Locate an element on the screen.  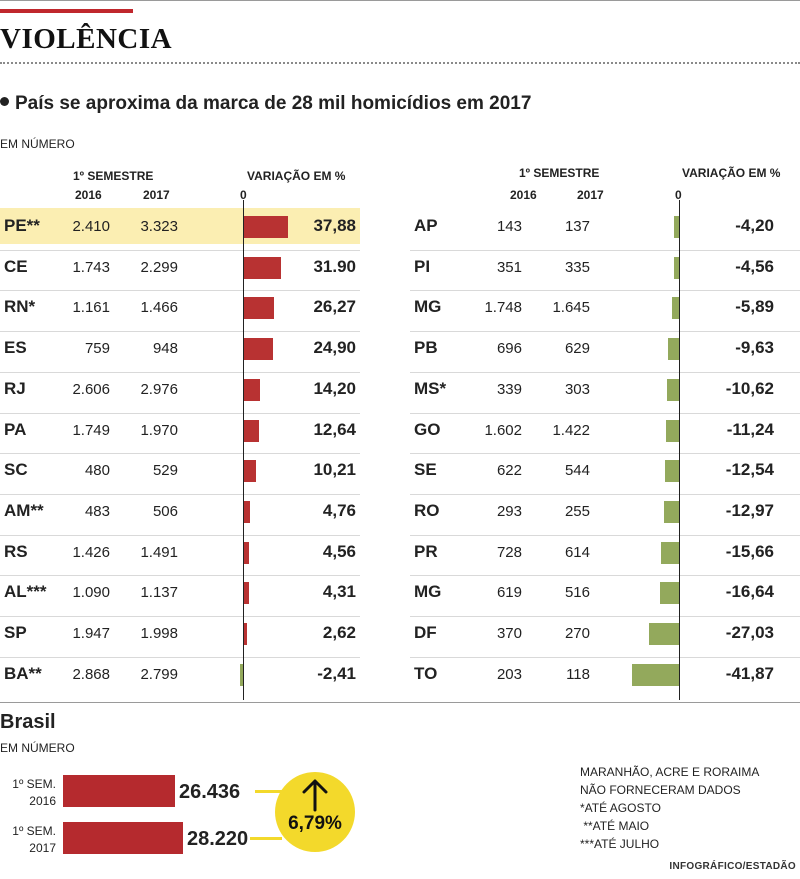
value-2017: 2.976 is located at coordinates (159, 389).